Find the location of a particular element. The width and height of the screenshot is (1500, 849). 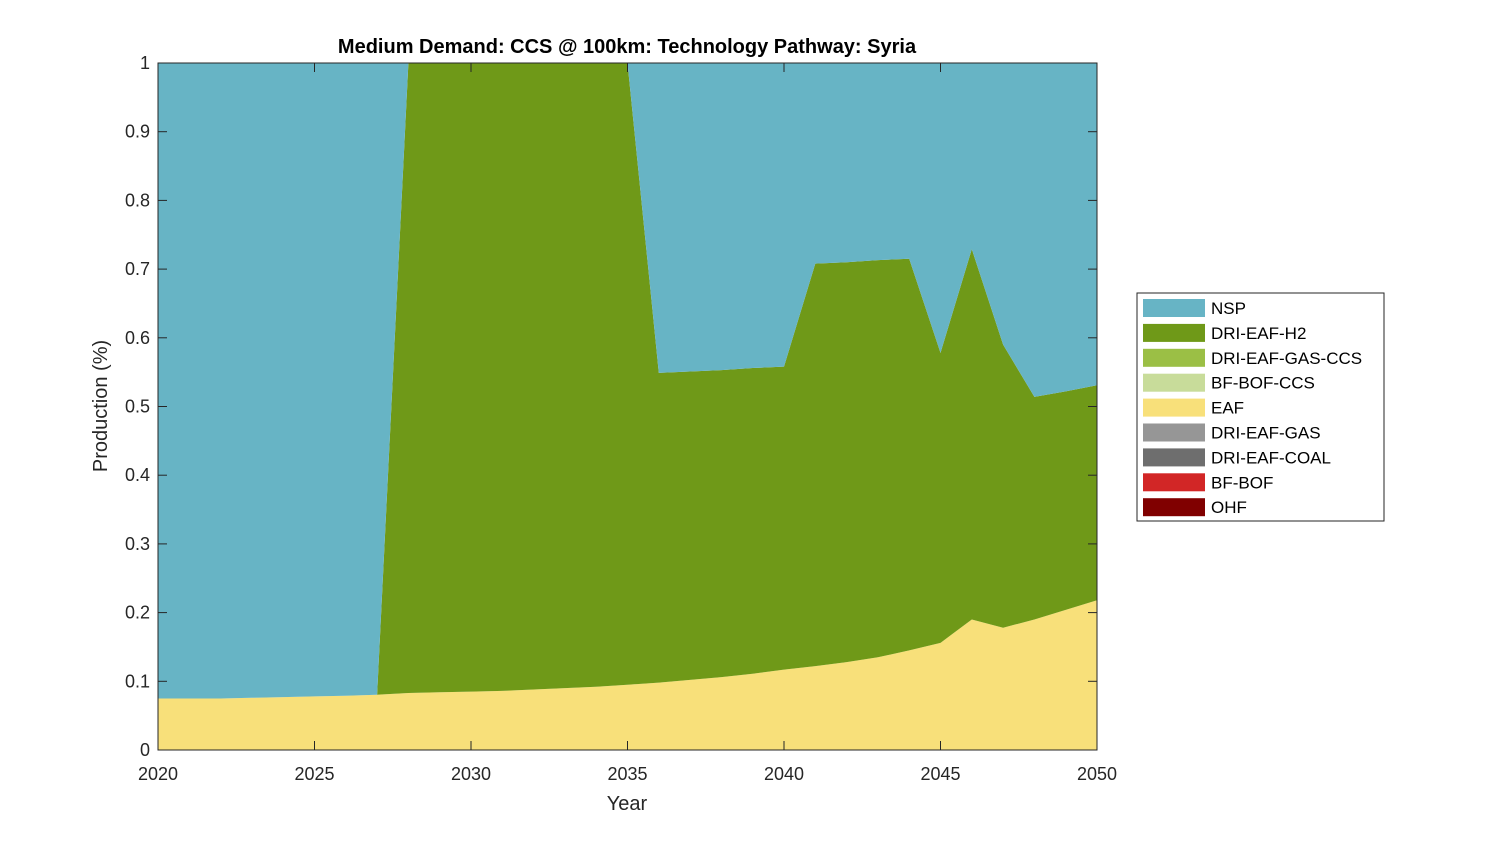

legend-label: BF-BOF-CCS is located at coordinates (1263, 383).